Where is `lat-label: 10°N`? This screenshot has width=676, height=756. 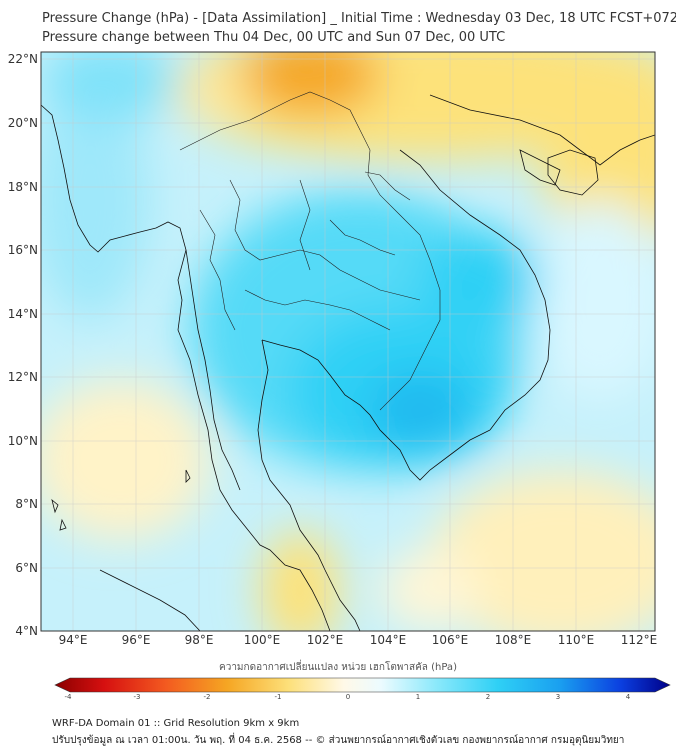 lat-label: 10°N is located at coordinates (22, 441).